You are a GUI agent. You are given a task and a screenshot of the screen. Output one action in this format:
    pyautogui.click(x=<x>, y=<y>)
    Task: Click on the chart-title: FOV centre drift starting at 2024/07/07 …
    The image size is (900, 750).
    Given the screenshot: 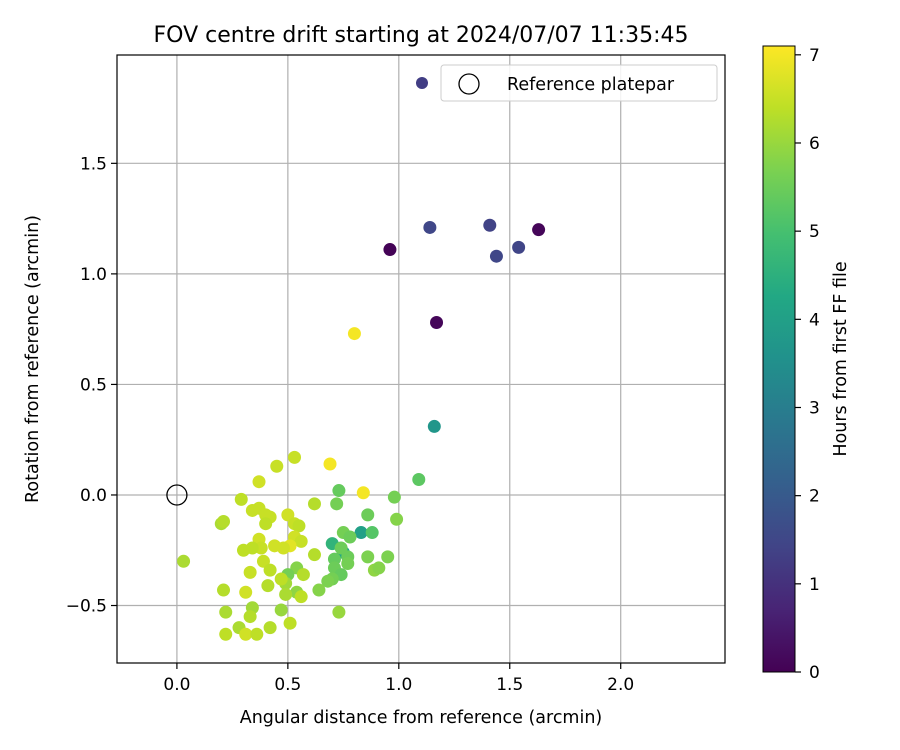 What is the action you would take?
    pyautogui.click(x=421, y=35)
    